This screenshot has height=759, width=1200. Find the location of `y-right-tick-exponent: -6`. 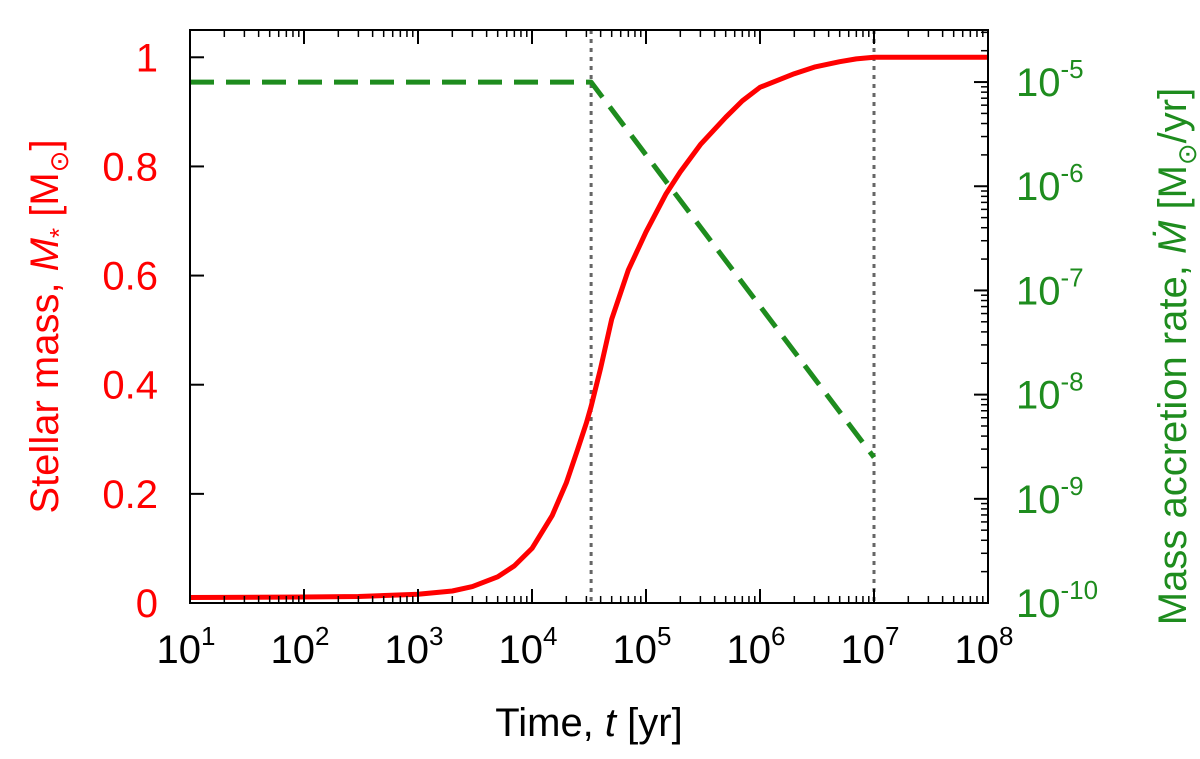

y-right-tick-exponent: -6 is located at coordinates (1072, 173).